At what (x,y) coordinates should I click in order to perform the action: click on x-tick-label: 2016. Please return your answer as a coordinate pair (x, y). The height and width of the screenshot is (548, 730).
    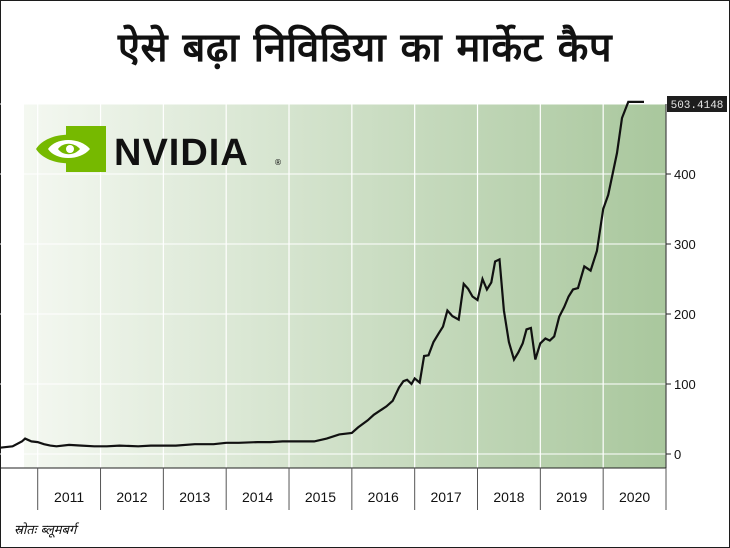
    Looking at the image, I should click on (383, 497).